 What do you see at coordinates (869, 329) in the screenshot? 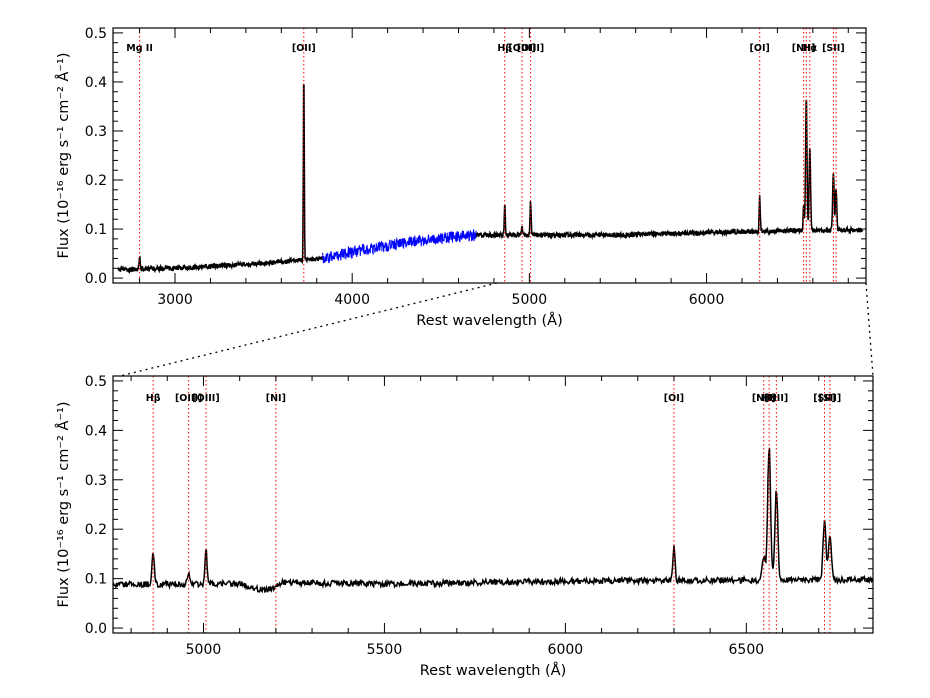
I see `zoom-connector-right` at bounding box center [869, 329].